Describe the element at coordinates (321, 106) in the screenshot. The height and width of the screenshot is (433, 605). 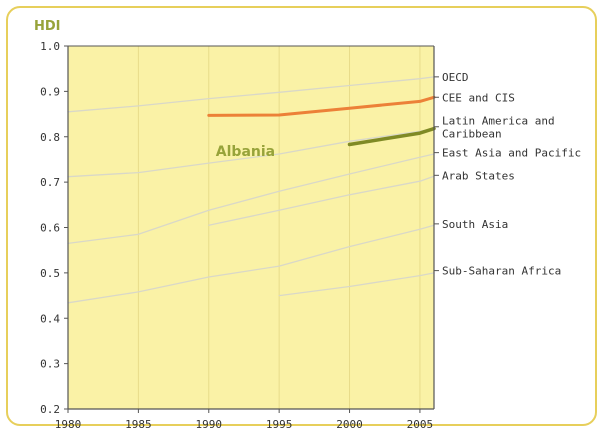
I see `series-line-cee-and-cis` at that location.